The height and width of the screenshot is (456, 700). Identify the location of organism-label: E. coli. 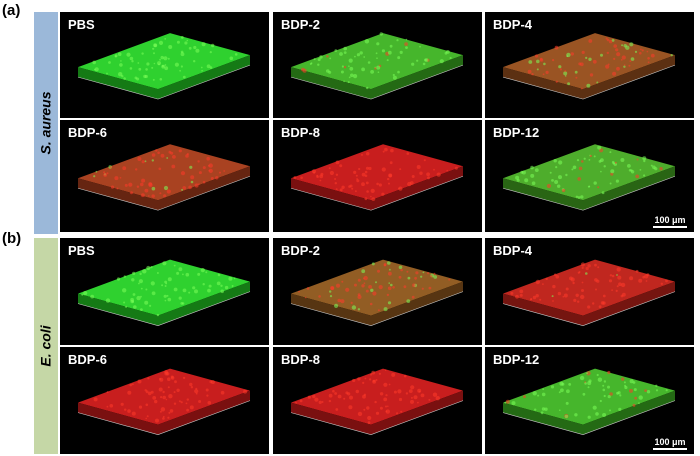
(46, 346).